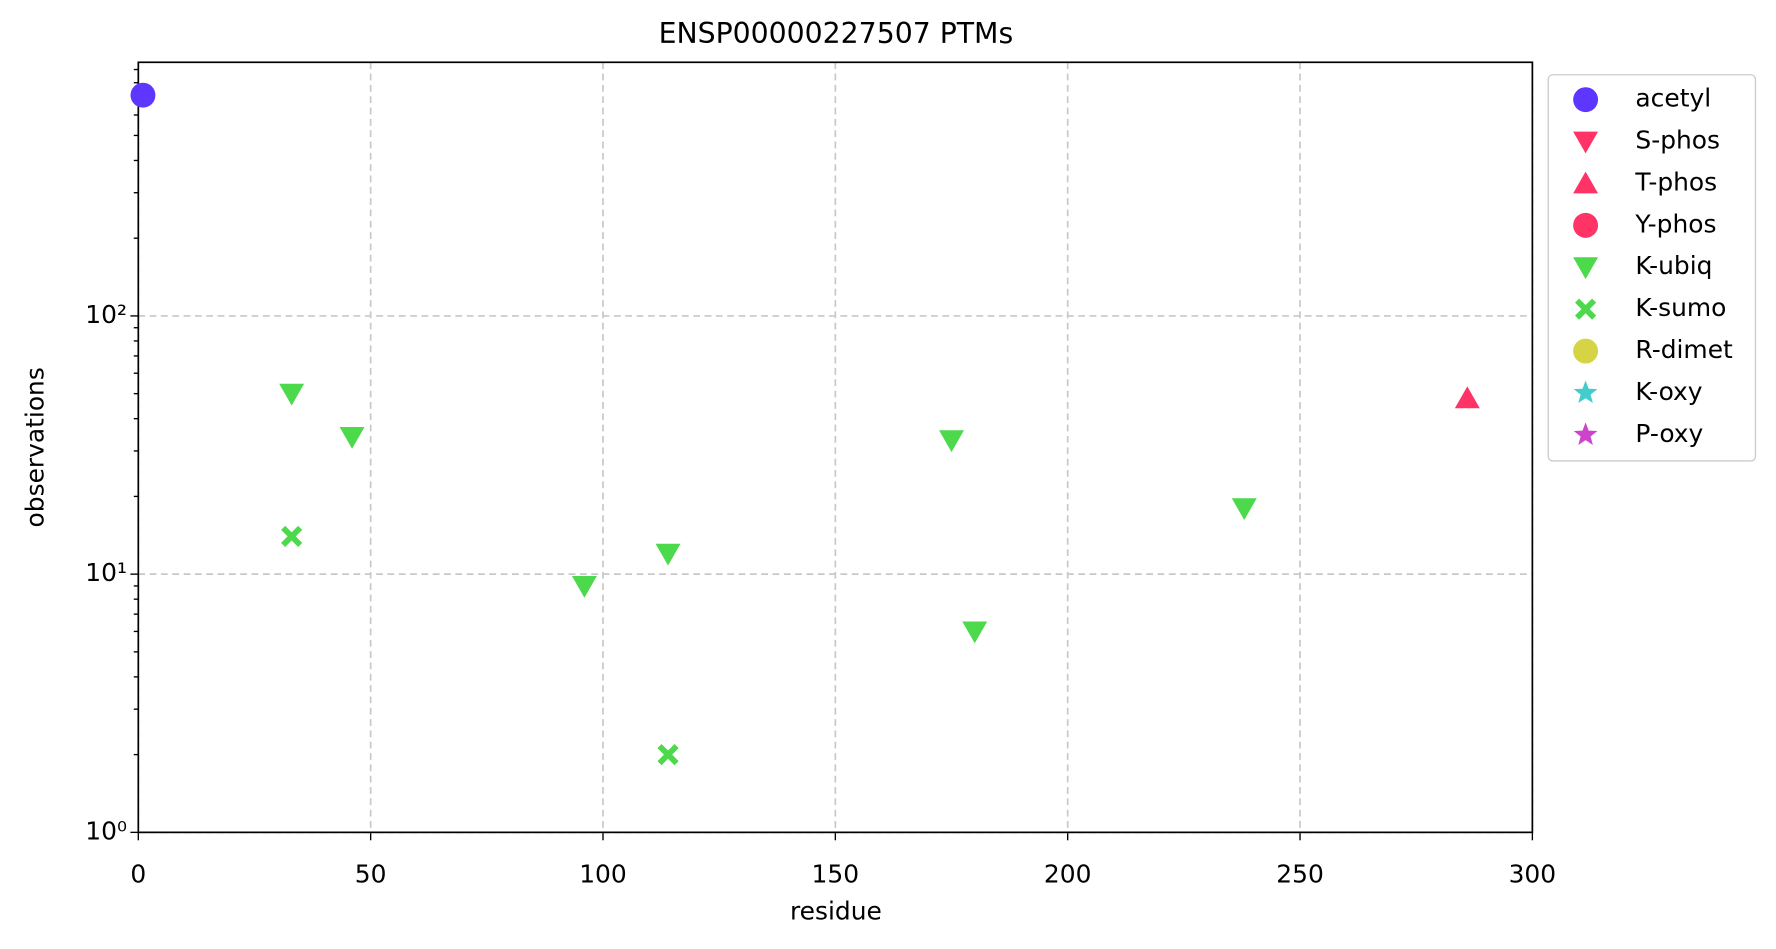 The width and height of the screenshot is (1776, 949). What do you see at coordinates (1684, 349) in the screenshot?
I see `legend-label: R-dimet` at bounding box center [1684, 349].